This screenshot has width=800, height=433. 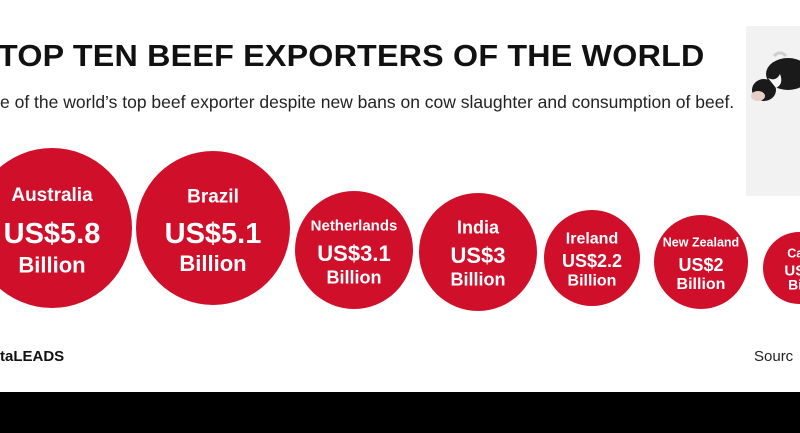 What do you see at coordinates (773, 111) in the screenshot?
I see `cow-photo` at bounding box center [773, 111].